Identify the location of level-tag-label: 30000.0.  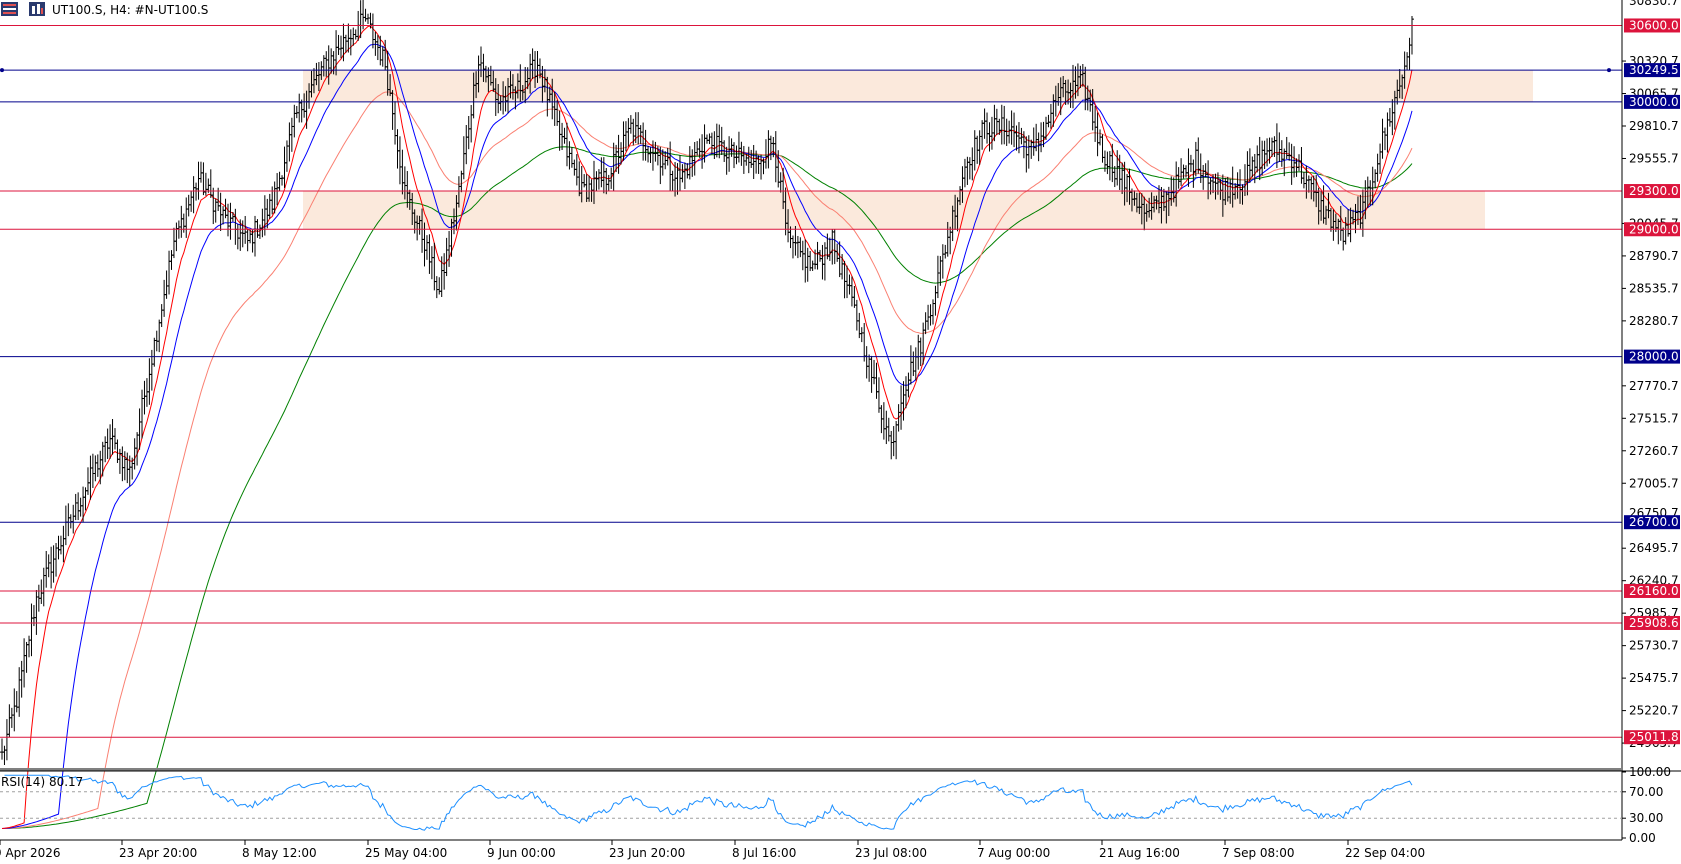
(1654, 102).